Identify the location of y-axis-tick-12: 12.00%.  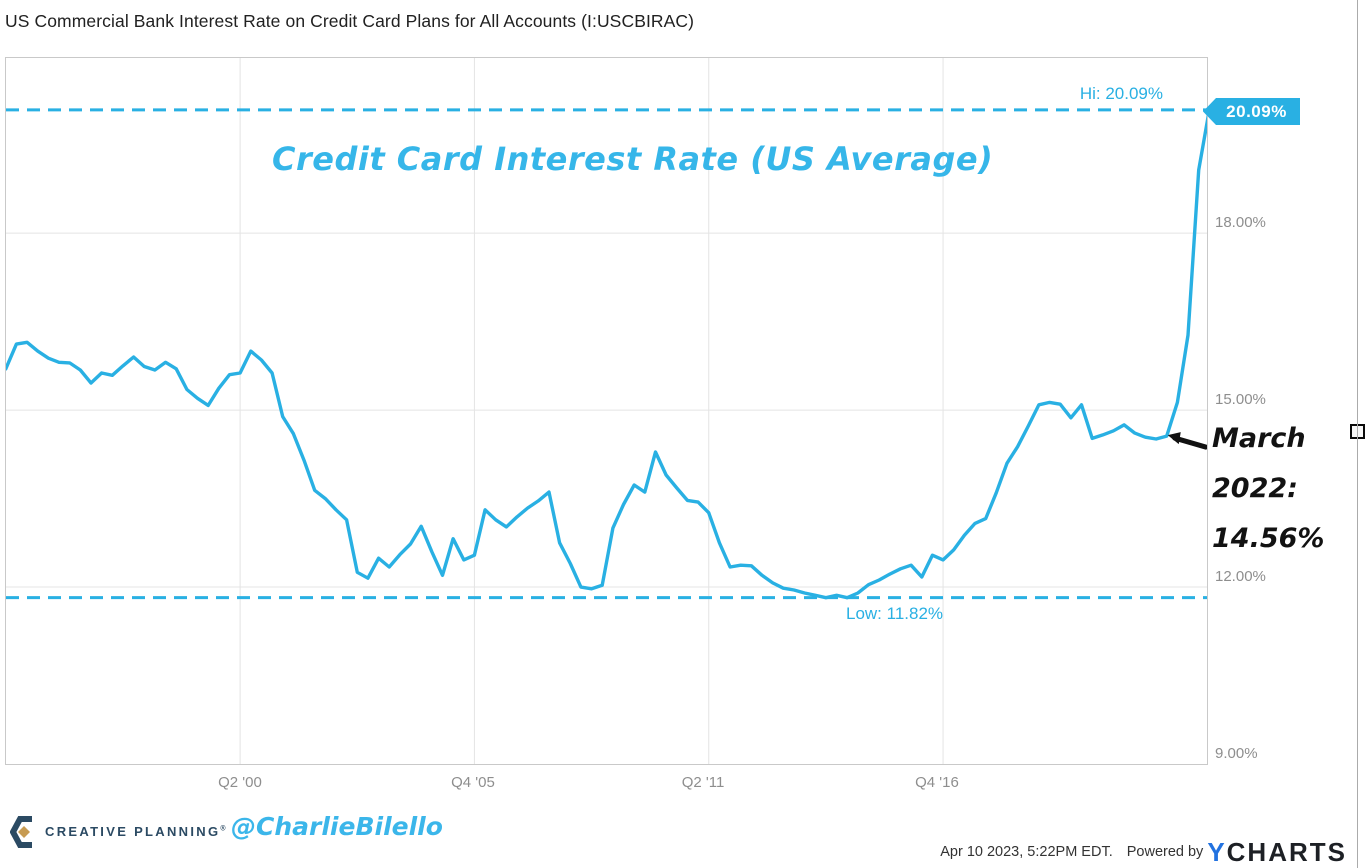
(1240, 576).